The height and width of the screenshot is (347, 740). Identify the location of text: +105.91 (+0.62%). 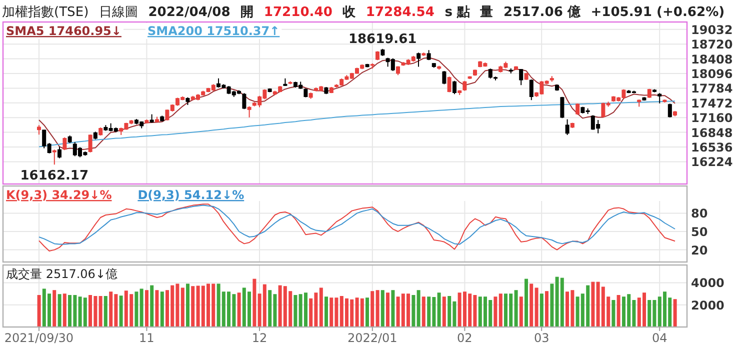
(657, 12).